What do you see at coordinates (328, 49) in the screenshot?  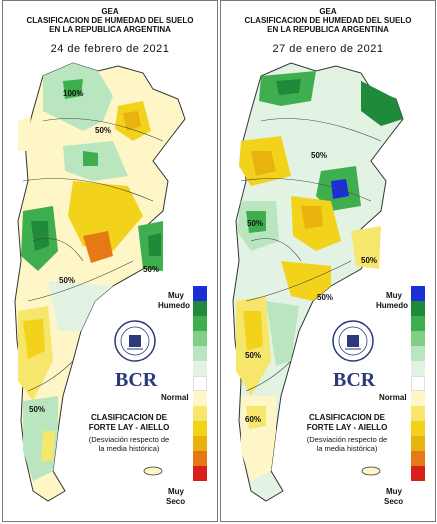 I see `map-date: 27 de enero de 2021` at bounding box center [328, 49].